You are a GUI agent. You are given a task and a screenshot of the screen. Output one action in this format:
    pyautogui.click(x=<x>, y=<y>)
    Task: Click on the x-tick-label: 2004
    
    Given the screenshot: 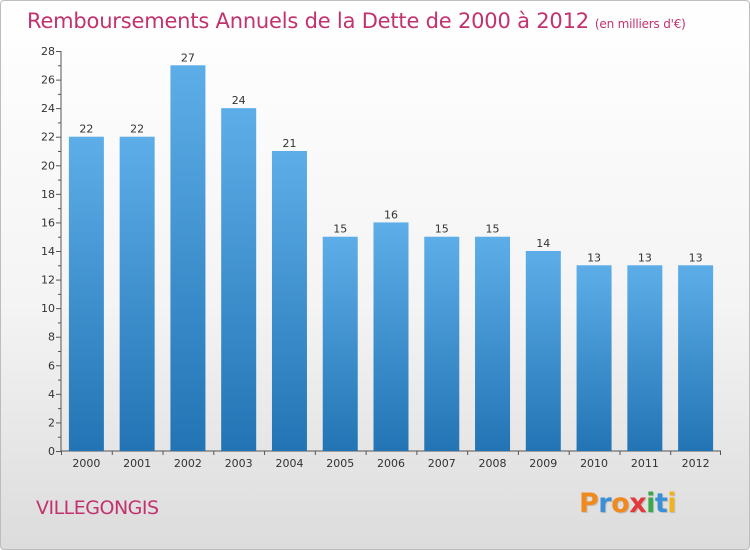 What is the action you would take?
    pyautogui.click(x=289, y=463)
    